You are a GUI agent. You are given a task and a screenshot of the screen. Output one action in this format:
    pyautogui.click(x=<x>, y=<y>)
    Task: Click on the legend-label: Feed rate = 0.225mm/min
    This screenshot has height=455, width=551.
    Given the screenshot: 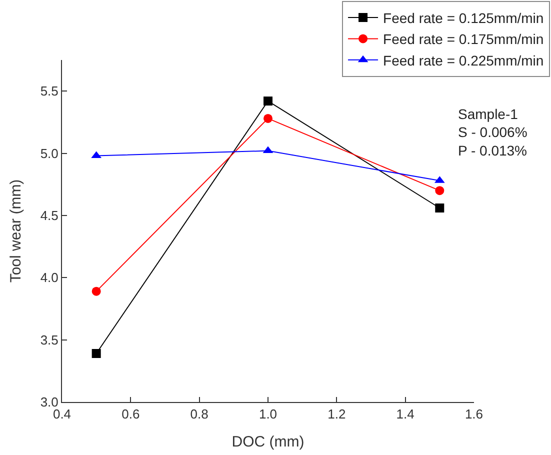 What is the action you would take?
    pyautogui.click(x=463, y=60)
    